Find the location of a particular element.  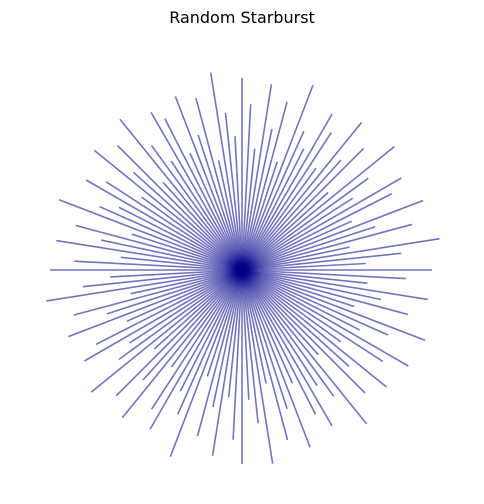

chart-title: Random Starburst is located at coordinates (242, 17).